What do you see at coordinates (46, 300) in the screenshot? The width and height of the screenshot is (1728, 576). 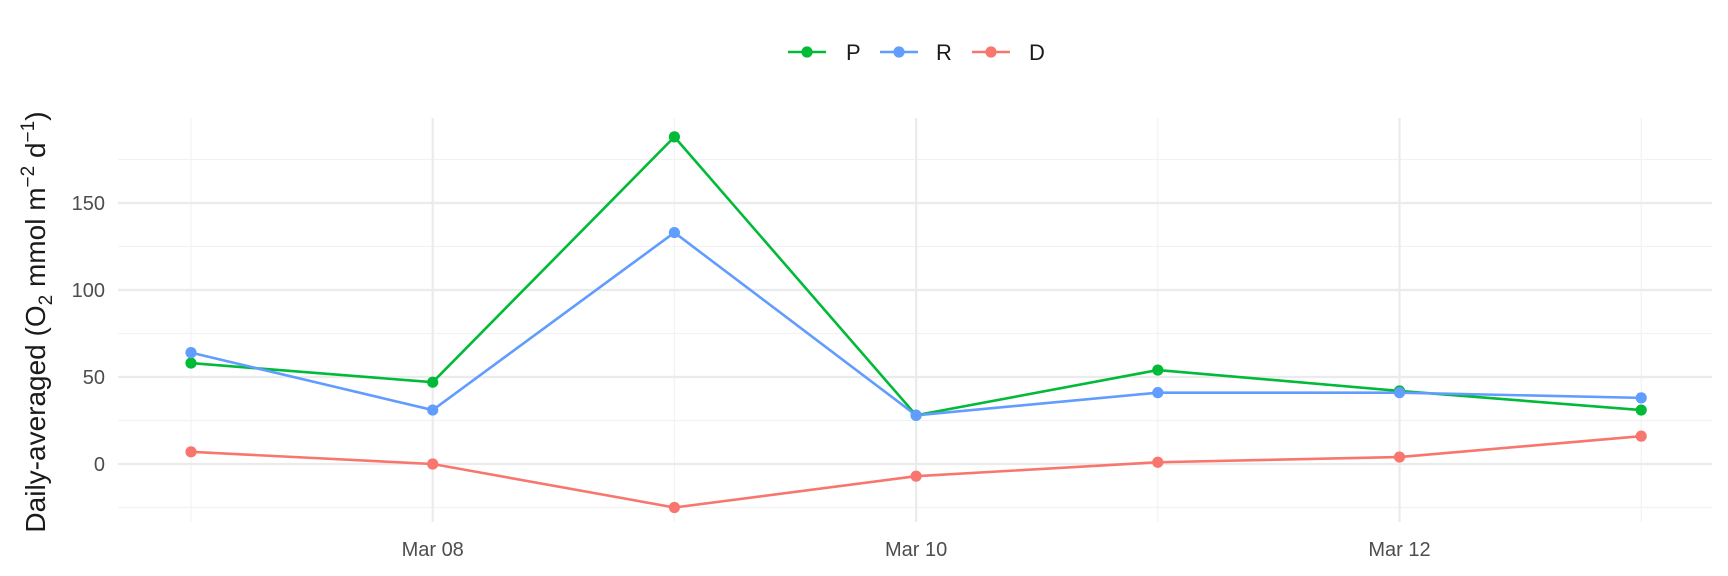 I see `y-axis-title-subscript: 2` at bounding box center [46, 300].